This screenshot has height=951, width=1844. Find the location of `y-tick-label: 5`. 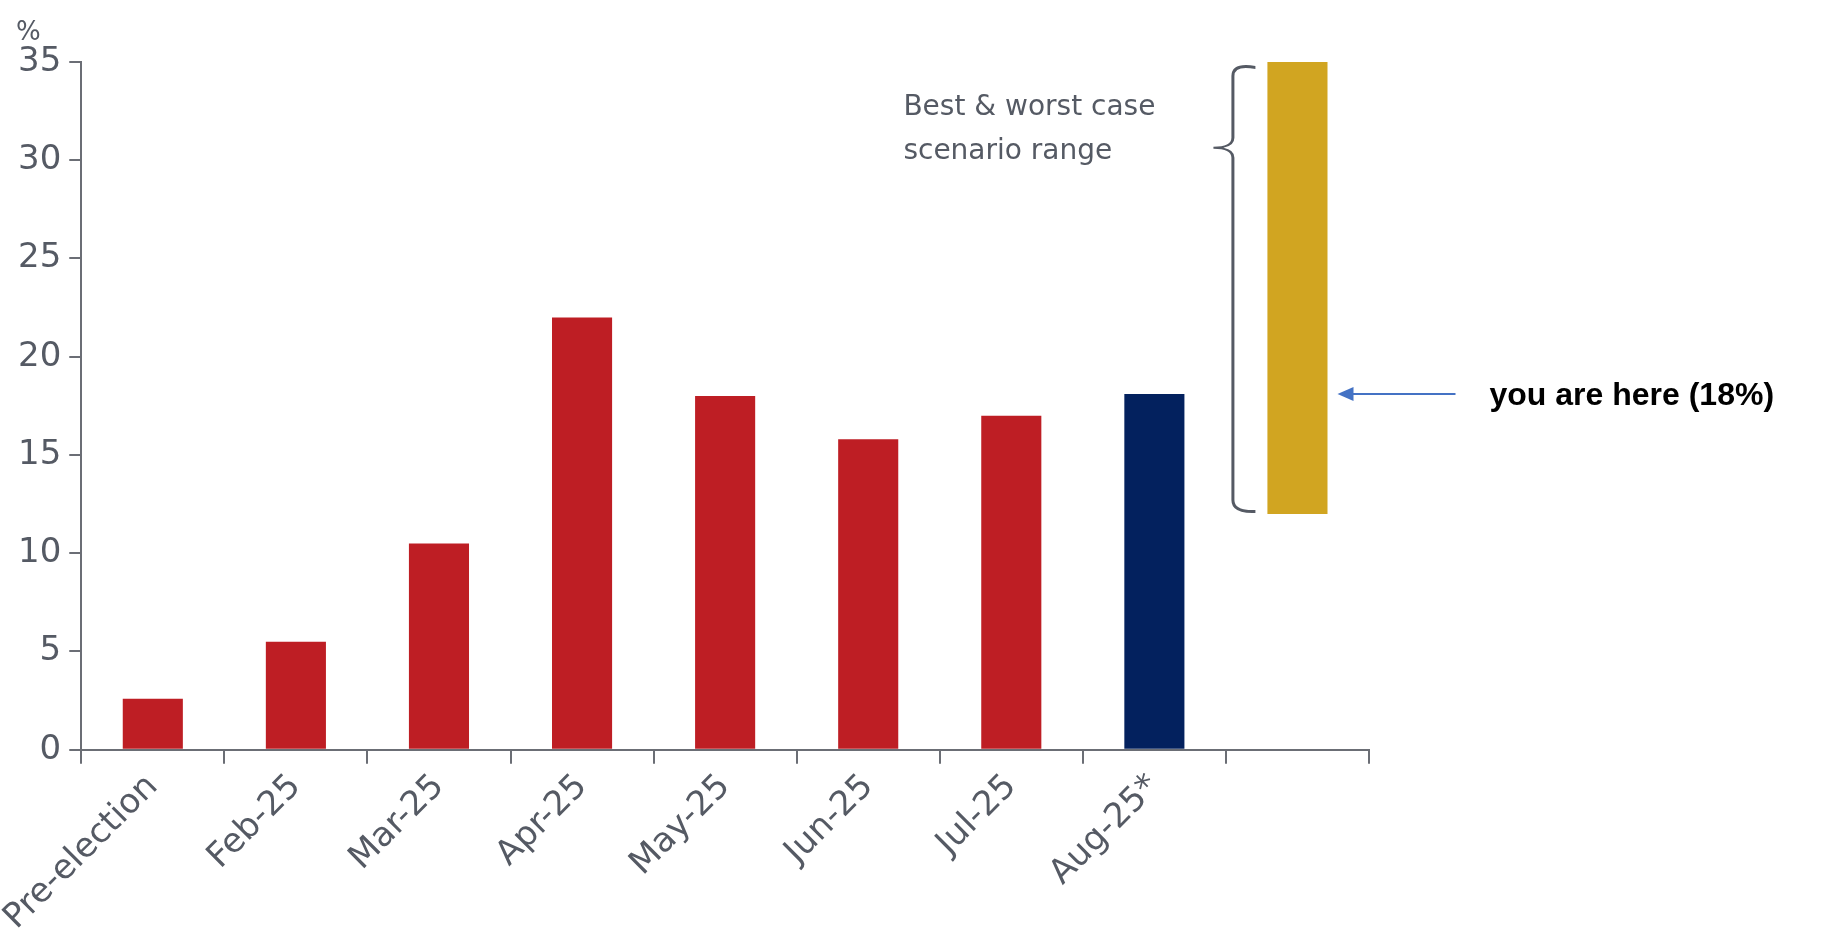

y-tick-label: 5 is located at coordinates (50, 648).